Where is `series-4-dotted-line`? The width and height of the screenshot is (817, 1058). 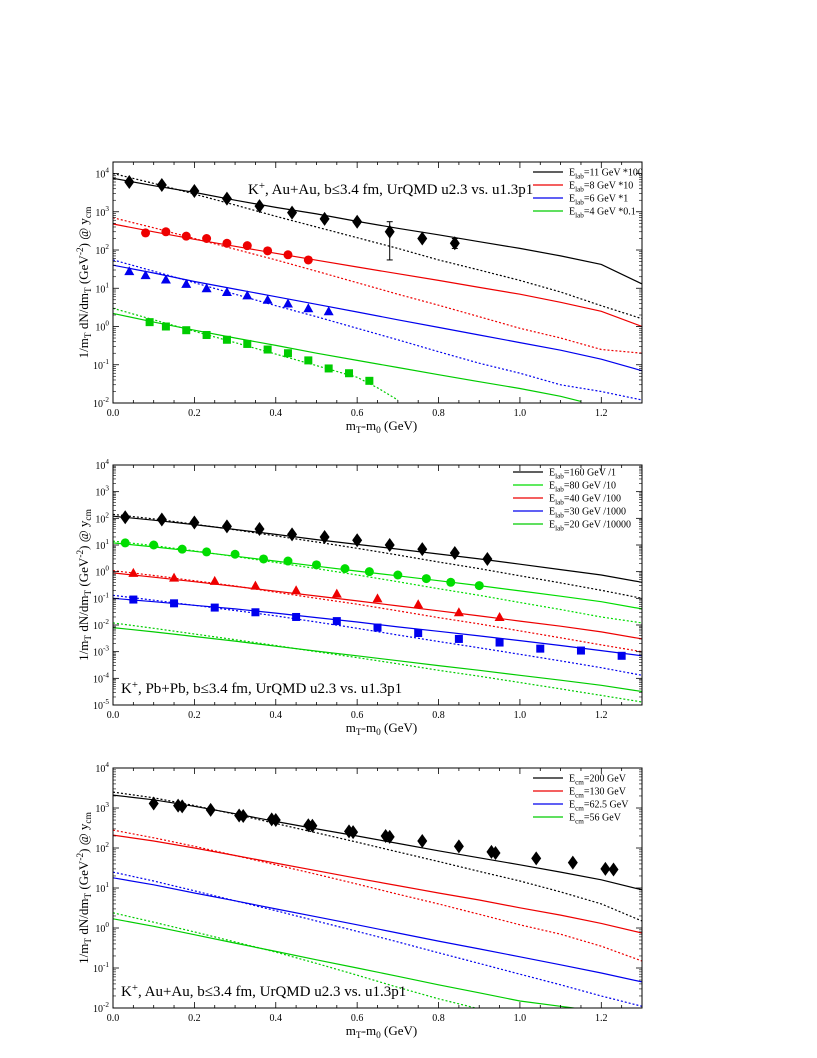 series-4-dotted-line is located at coordinates (296, 960).